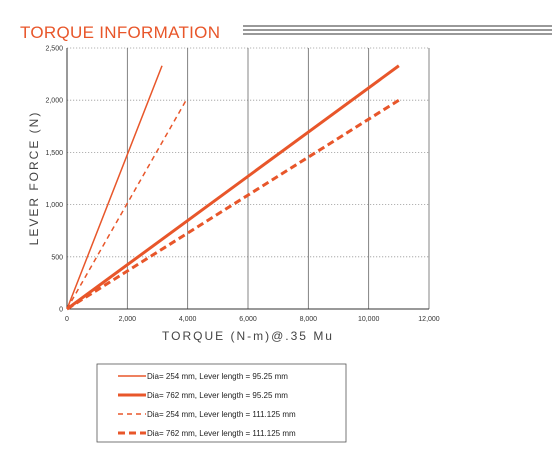 The width and height of the screenshot is (557, 457). Describe the element at coordinates (120, 32) in the screenshot. I see `chart-title: TORQUE INFORMATION` at that location.